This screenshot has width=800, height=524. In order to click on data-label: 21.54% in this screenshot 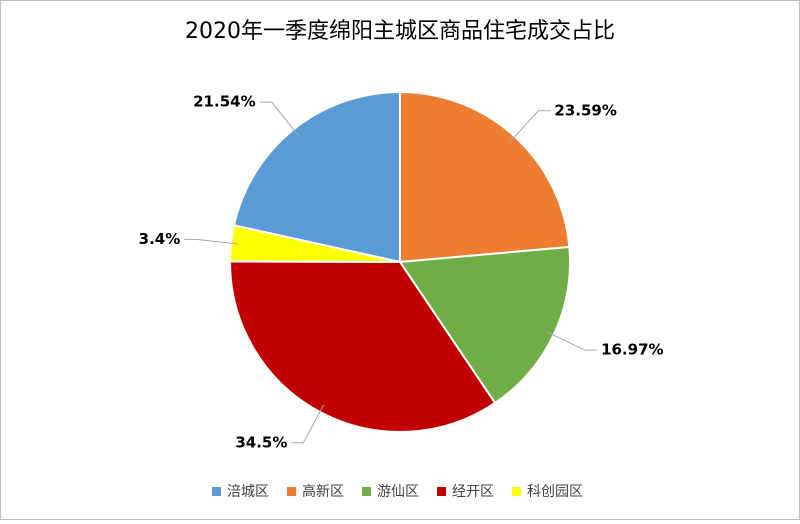, I will do `click(224, 102)`.